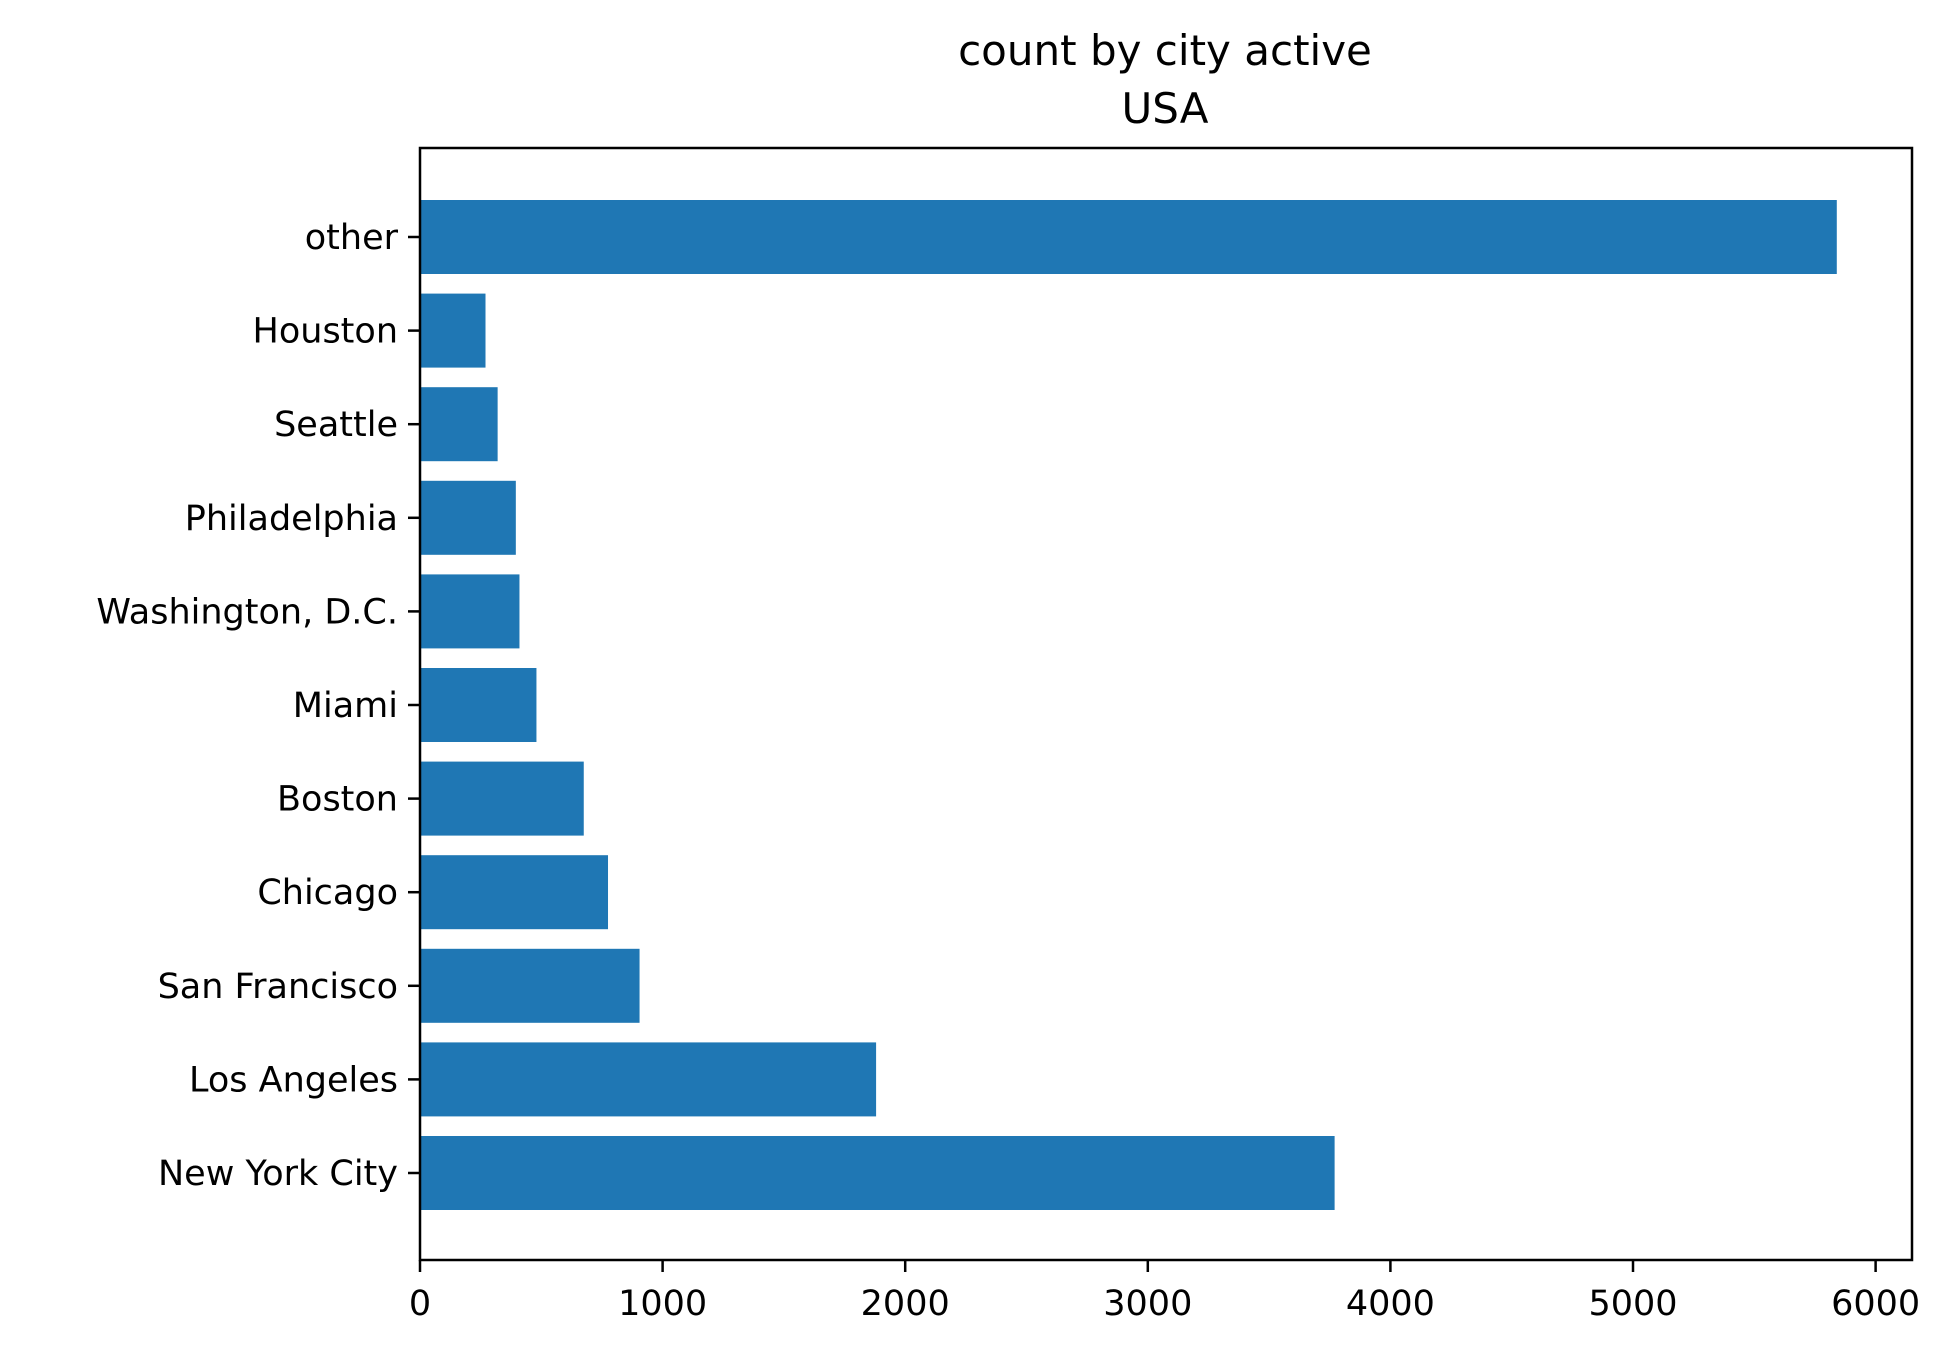 The image size is (1955, 1358). What do you see at coordinates (291, 519) in the screenshot?
I see `y-tick-label-philadelphia: Philadelphia` at bounding box center [291, 519].